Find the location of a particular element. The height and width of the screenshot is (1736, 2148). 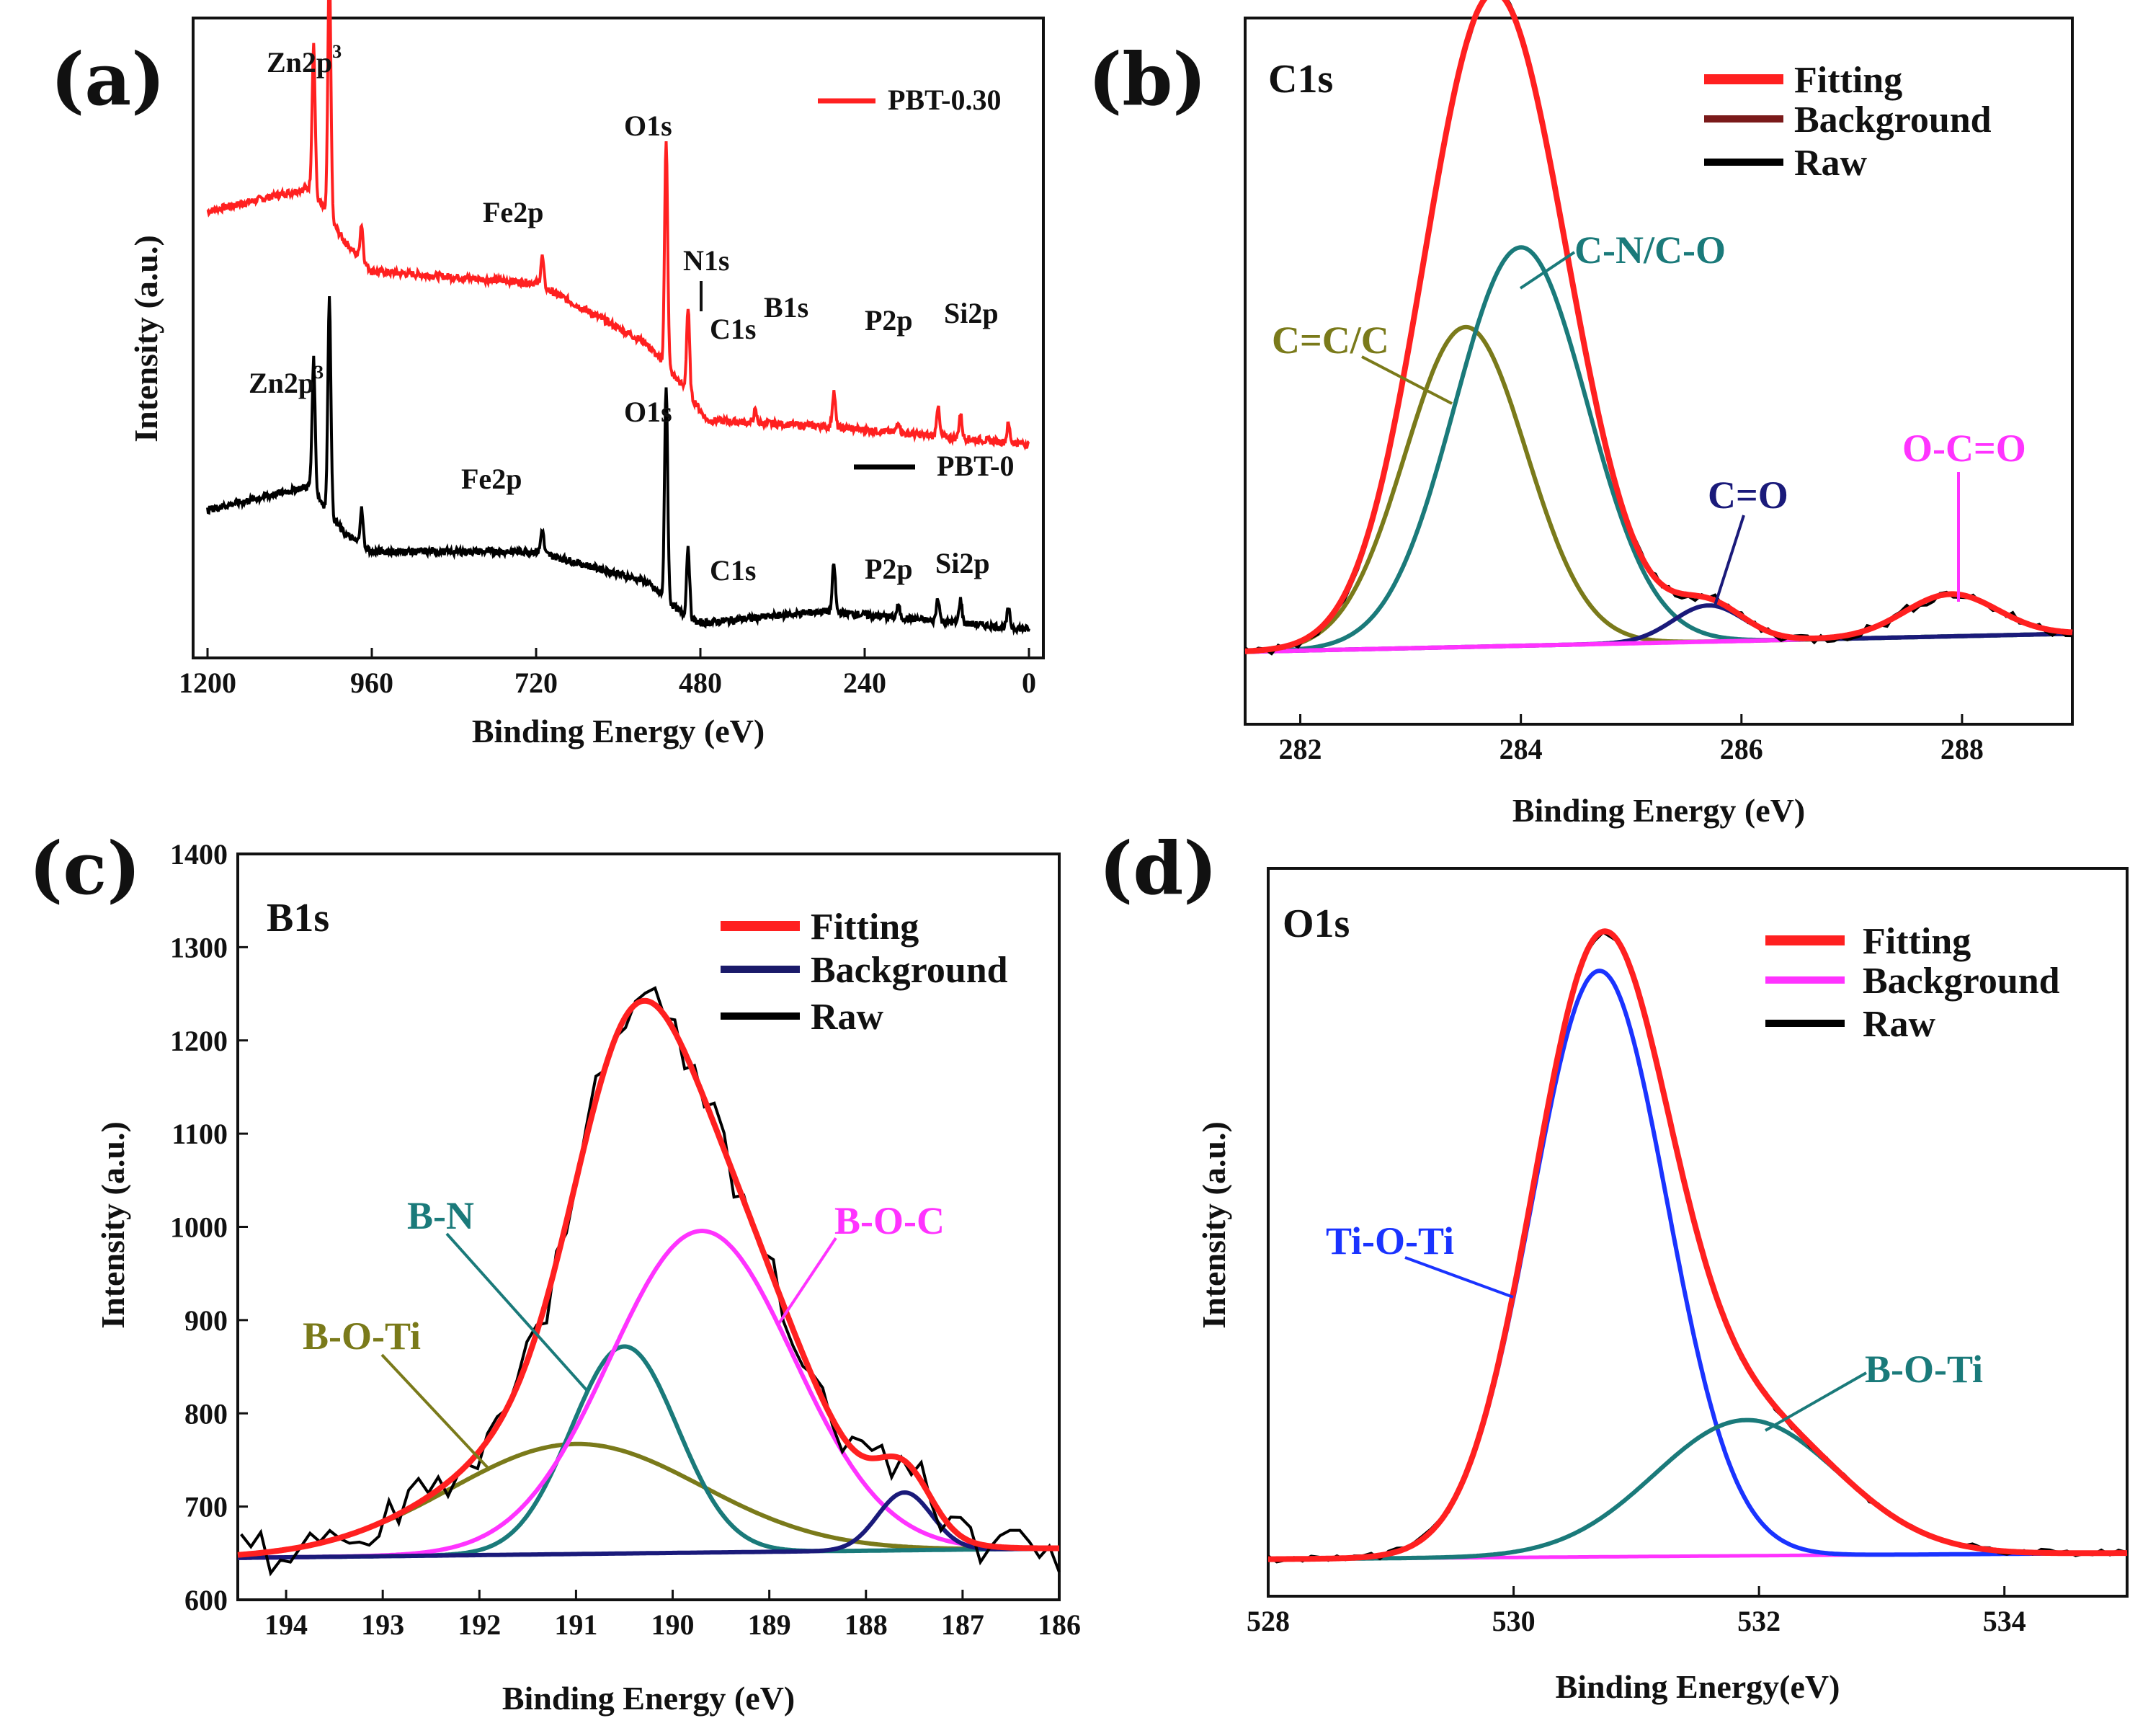

panel-c-y-label: Intensity (a.u.) is located at coordinates (112, 1225).